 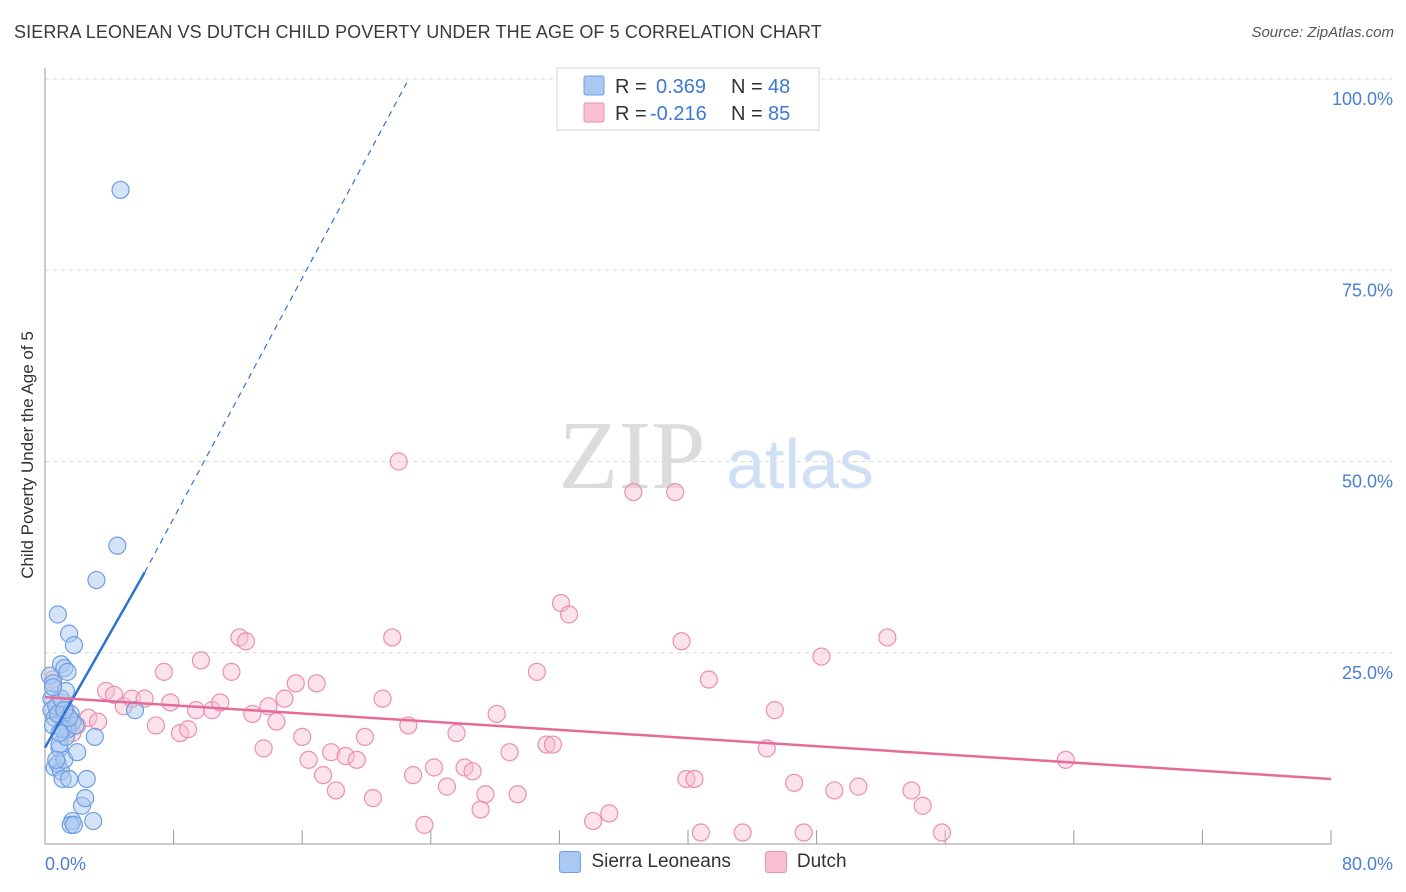 What do you see at coordinates (65, 864) in the screenshot?
I see `x-tick-label-min: 0.0%` at bounding box center [65, 864].